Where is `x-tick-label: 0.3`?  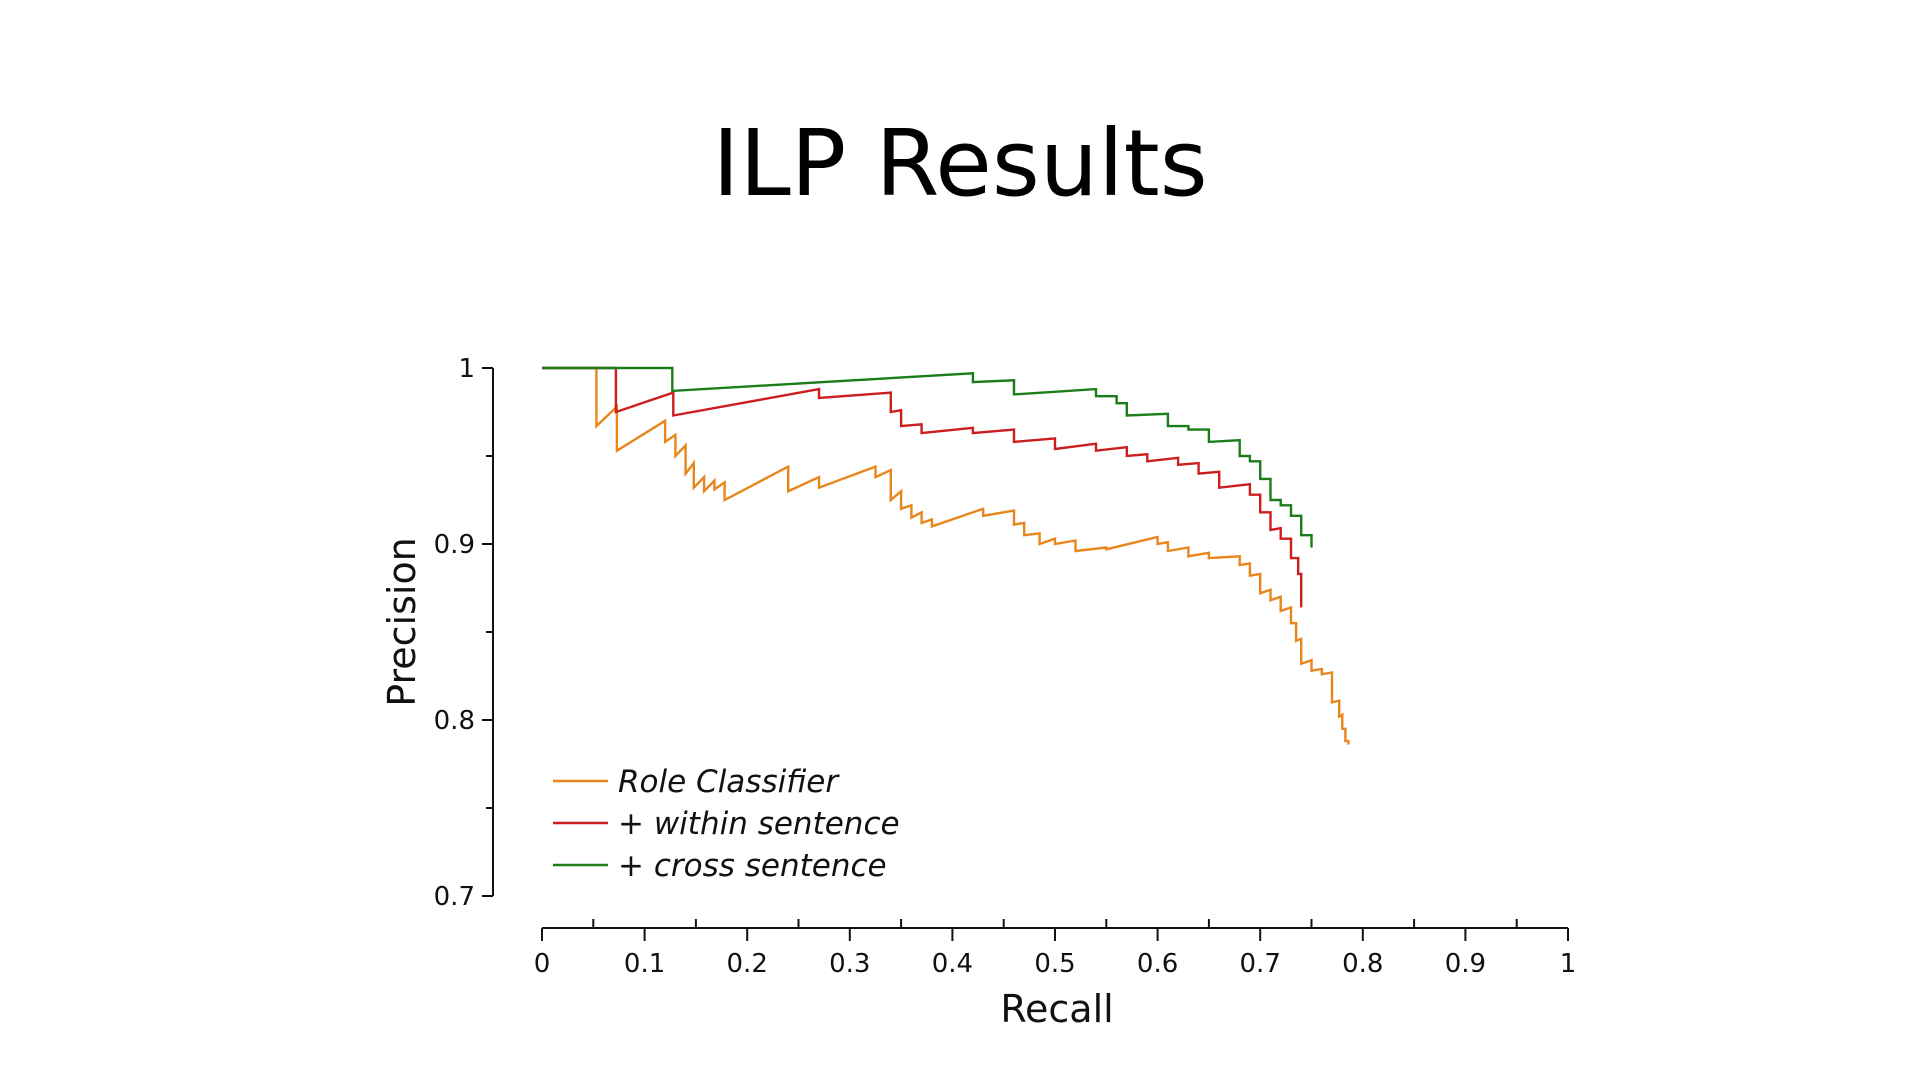 x-tick-label: 0.3 is located at coordinates (849, 964).